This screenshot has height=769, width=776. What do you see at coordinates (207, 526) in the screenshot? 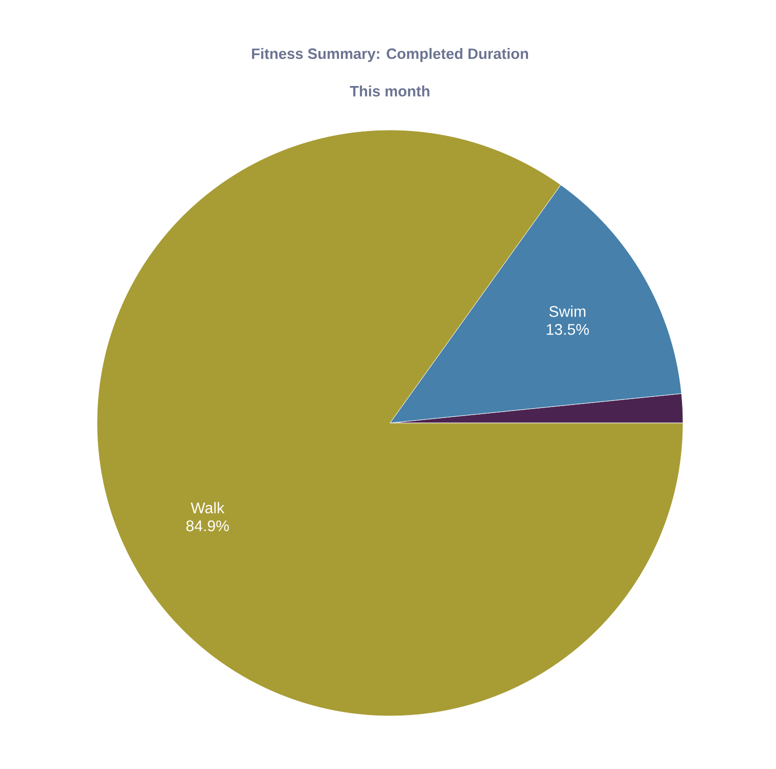
I see `data-label: 84.9%` at bounding box center [207, 526].